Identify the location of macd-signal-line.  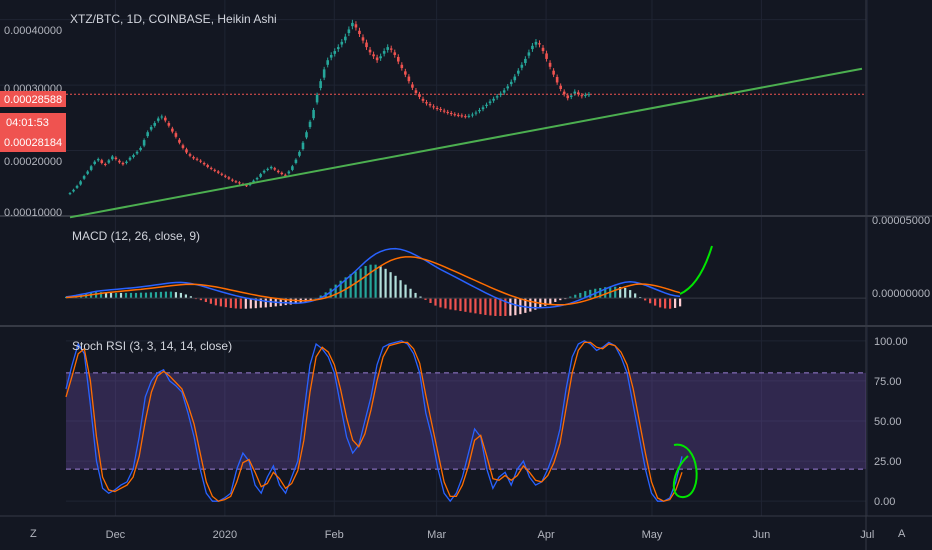
(373, 281).